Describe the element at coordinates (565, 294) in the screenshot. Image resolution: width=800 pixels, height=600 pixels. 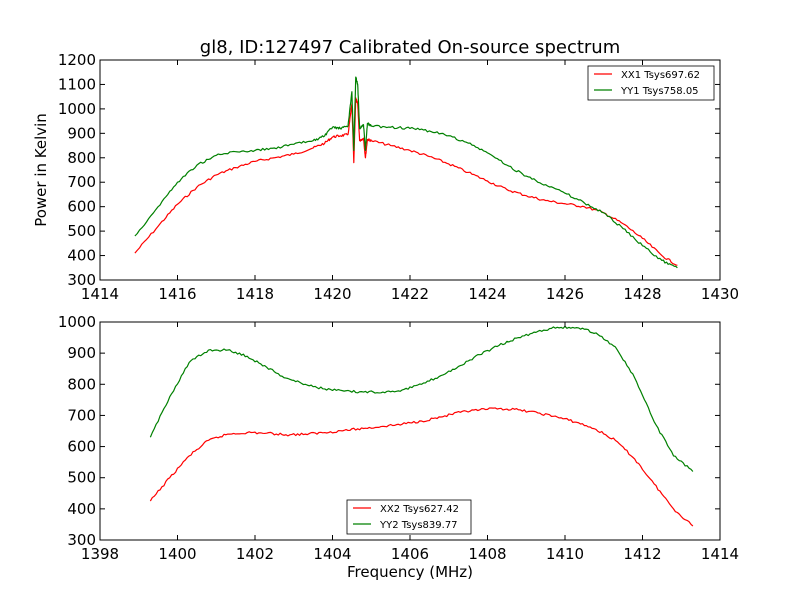
I see `top-x-tick-label: 1426` at that location.